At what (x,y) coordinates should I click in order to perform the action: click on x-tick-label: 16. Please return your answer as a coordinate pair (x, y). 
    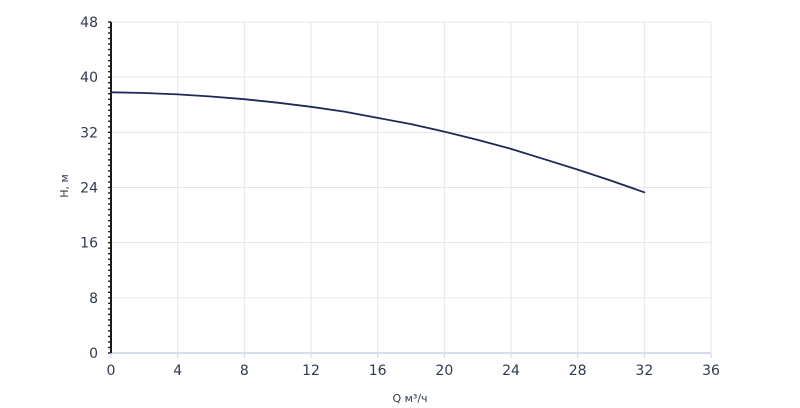
    Looking at the image, I should click on (378, 371).